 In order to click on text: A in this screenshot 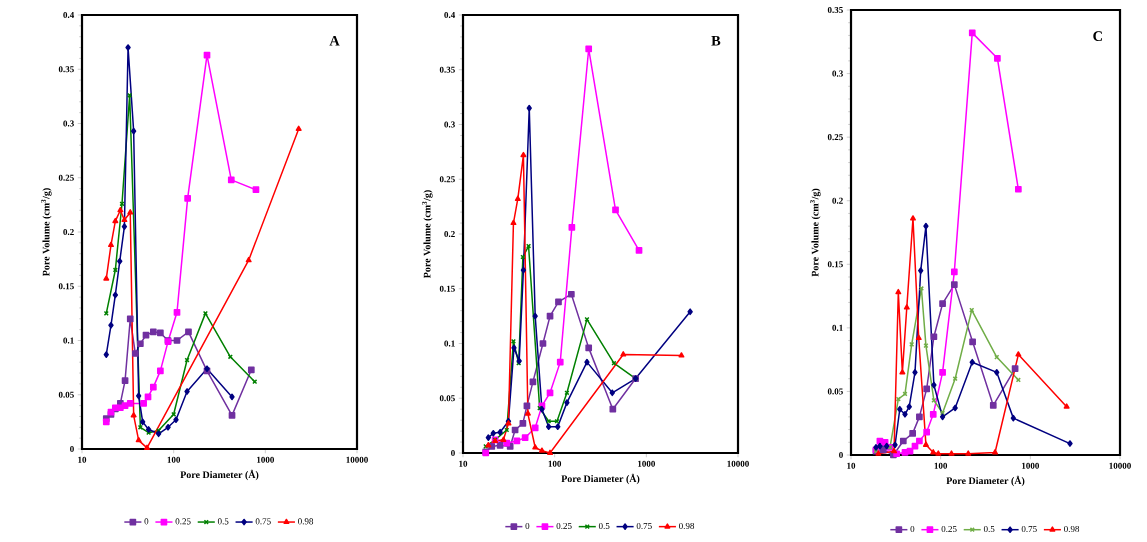, I will do `click(334, 40)`.